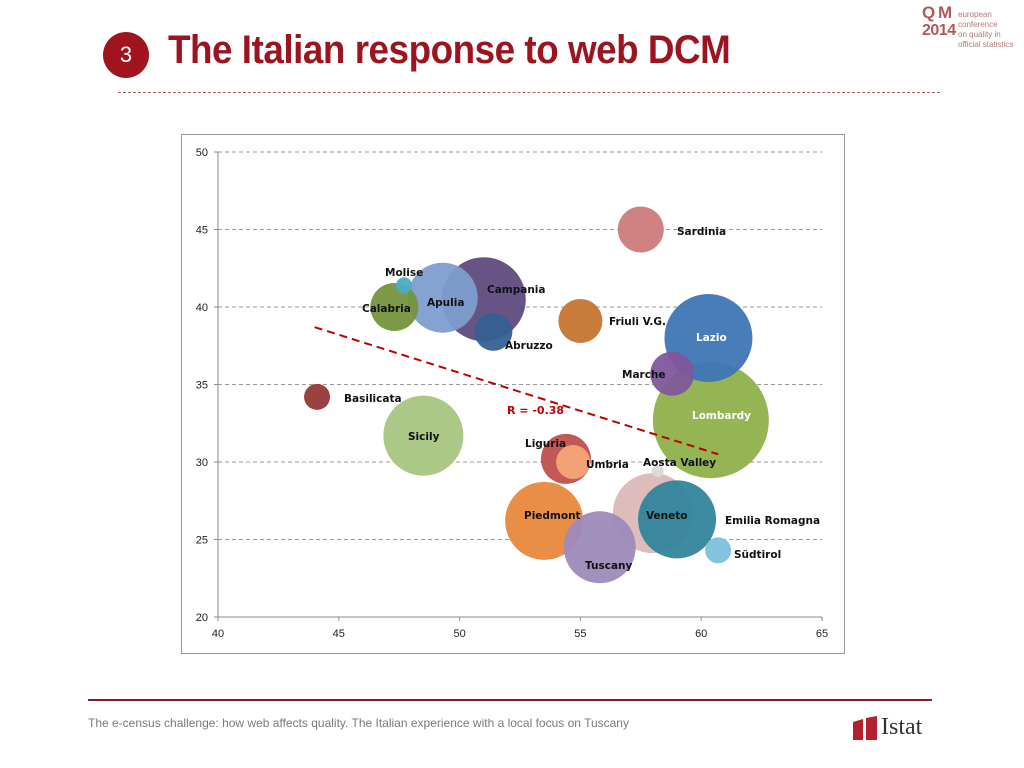 The height and width of the screenshot is (768, 1024). Describe the element at coordinates (339, 634) in the screenshot. I see `x-tick-label: 45` at that location.